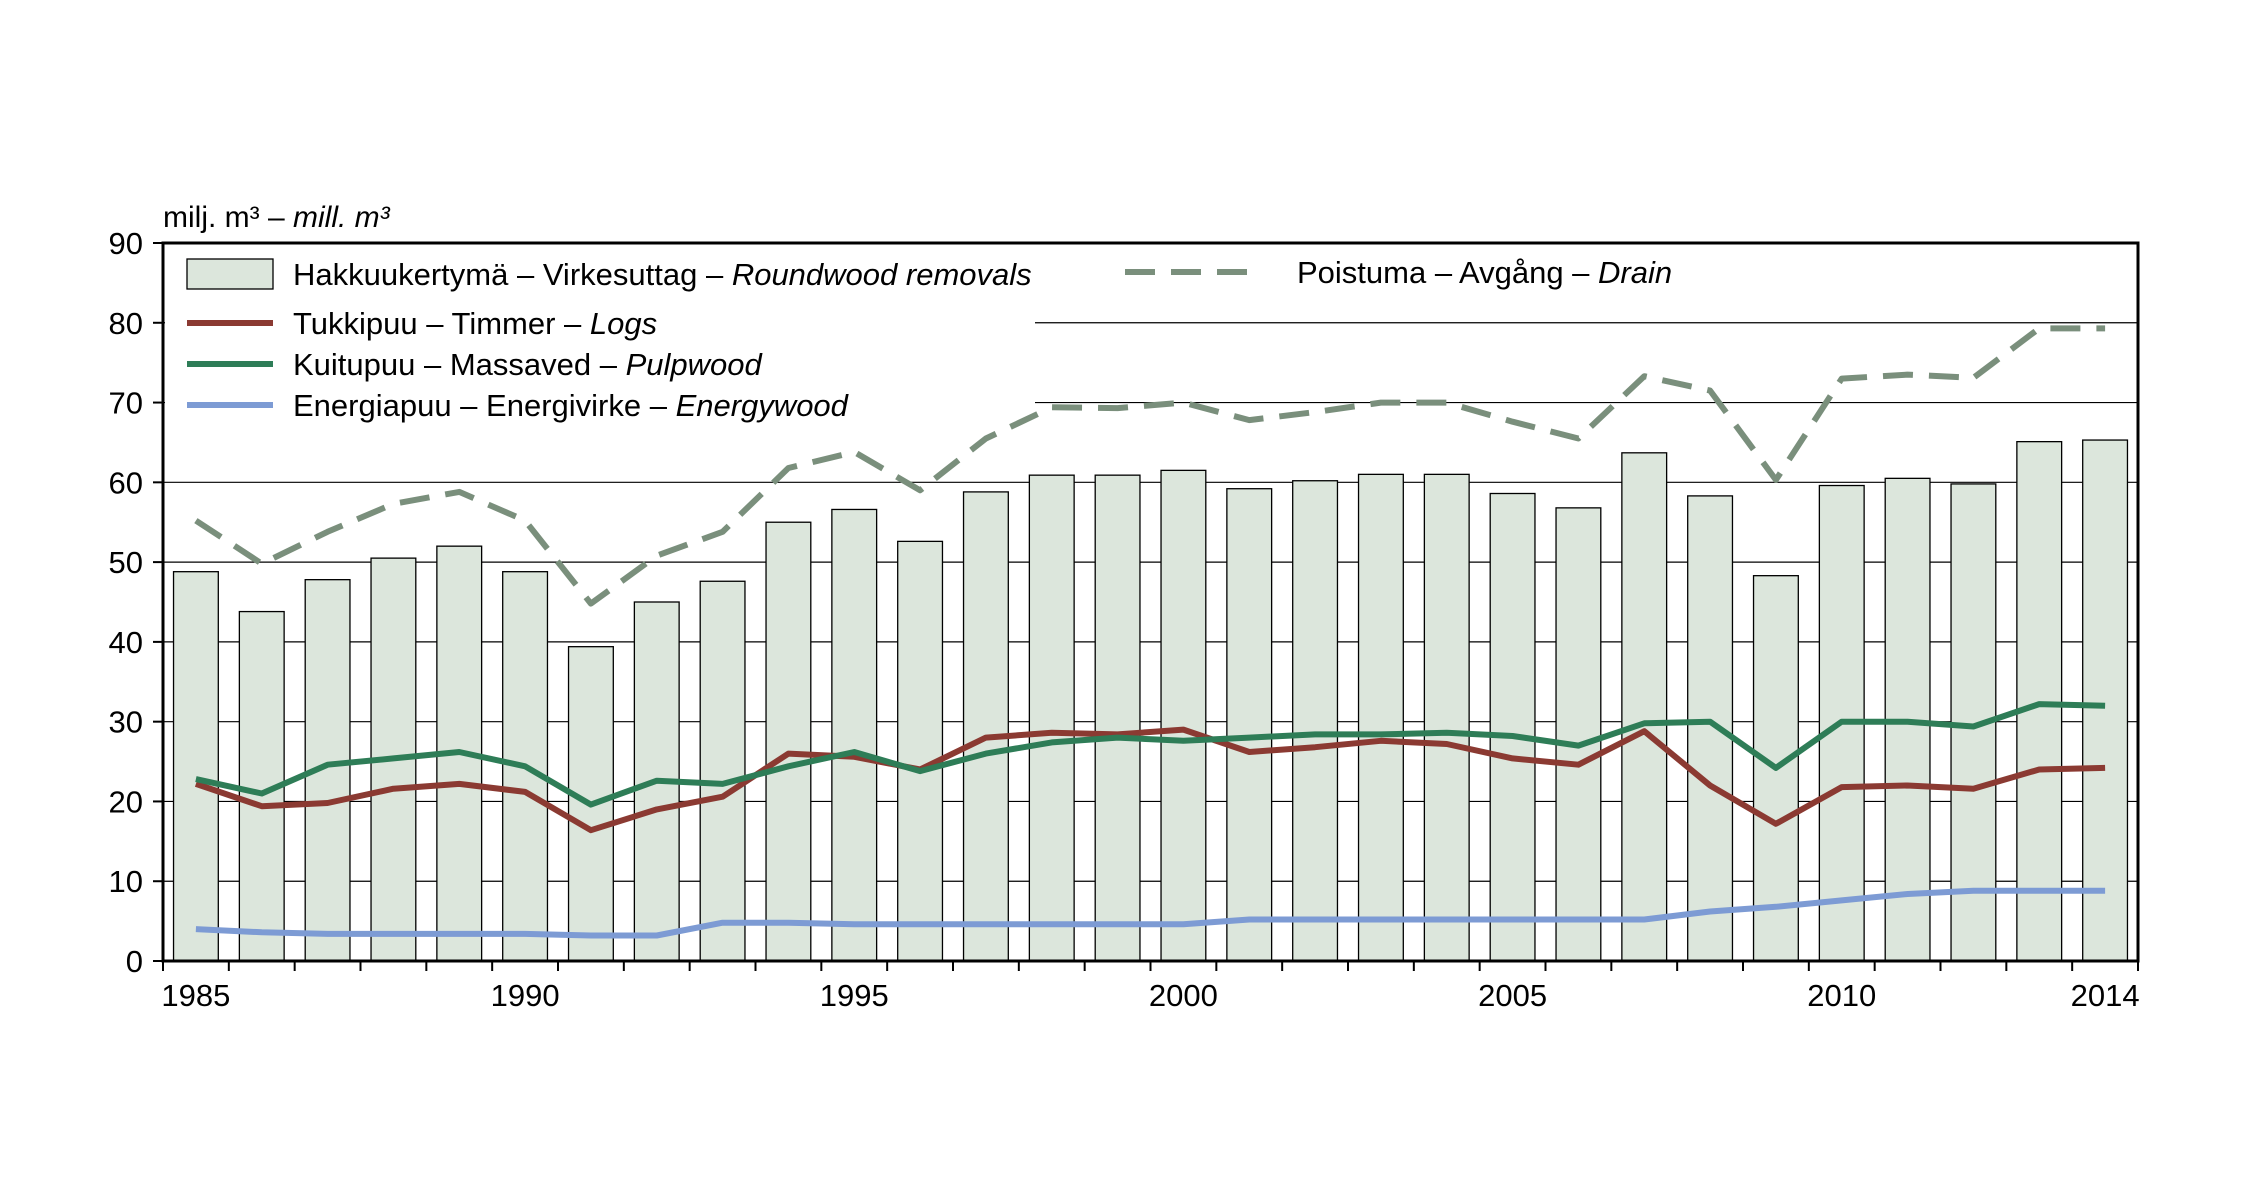  What do you see at coordinates (126, 642) in the screenshot?
I see `y-tick-label-40: 40` at bounding box center [126, 642].